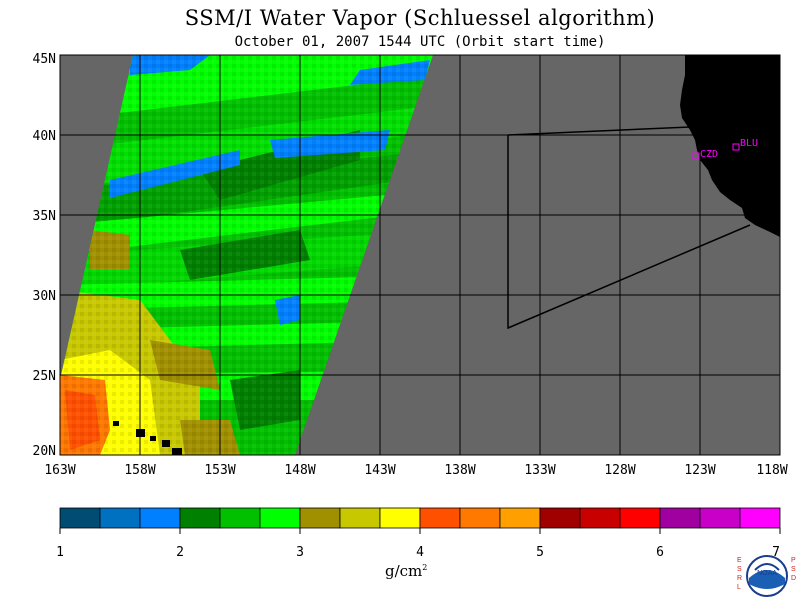 Image resolution: width=800 pixels, height=600 pixels. I want to click on colorbar-tick-label: 2, so click(180, 552).